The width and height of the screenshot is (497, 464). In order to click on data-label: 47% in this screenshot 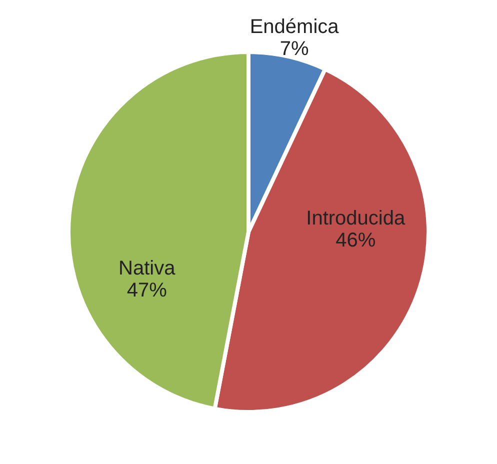, I will do `click(147, 291)`.